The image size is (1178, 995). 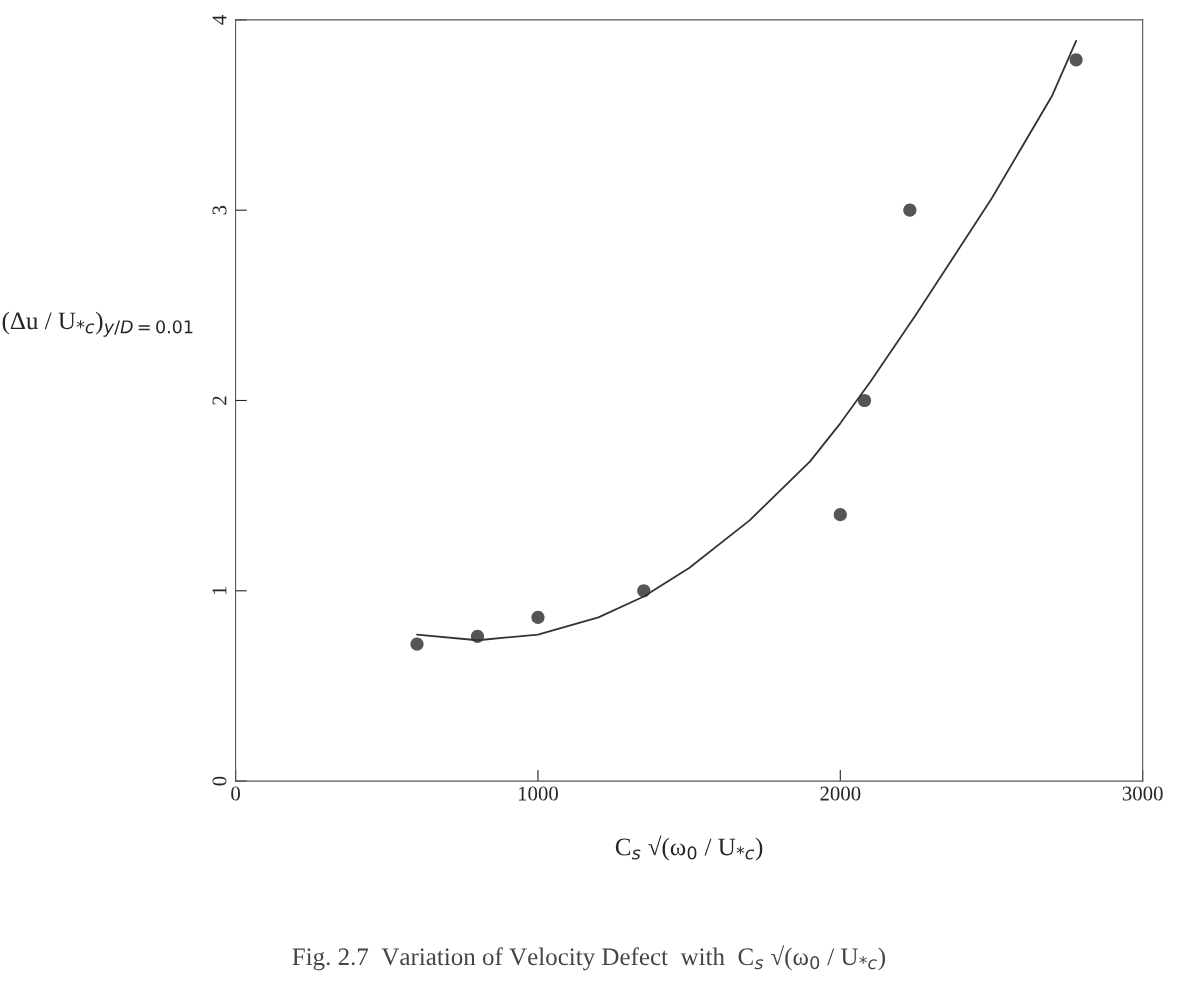 I want to click on y-axis-title: (Δu / U$_{*c}$)$_{y/D=0.01}$, so click(x=97, y=324).